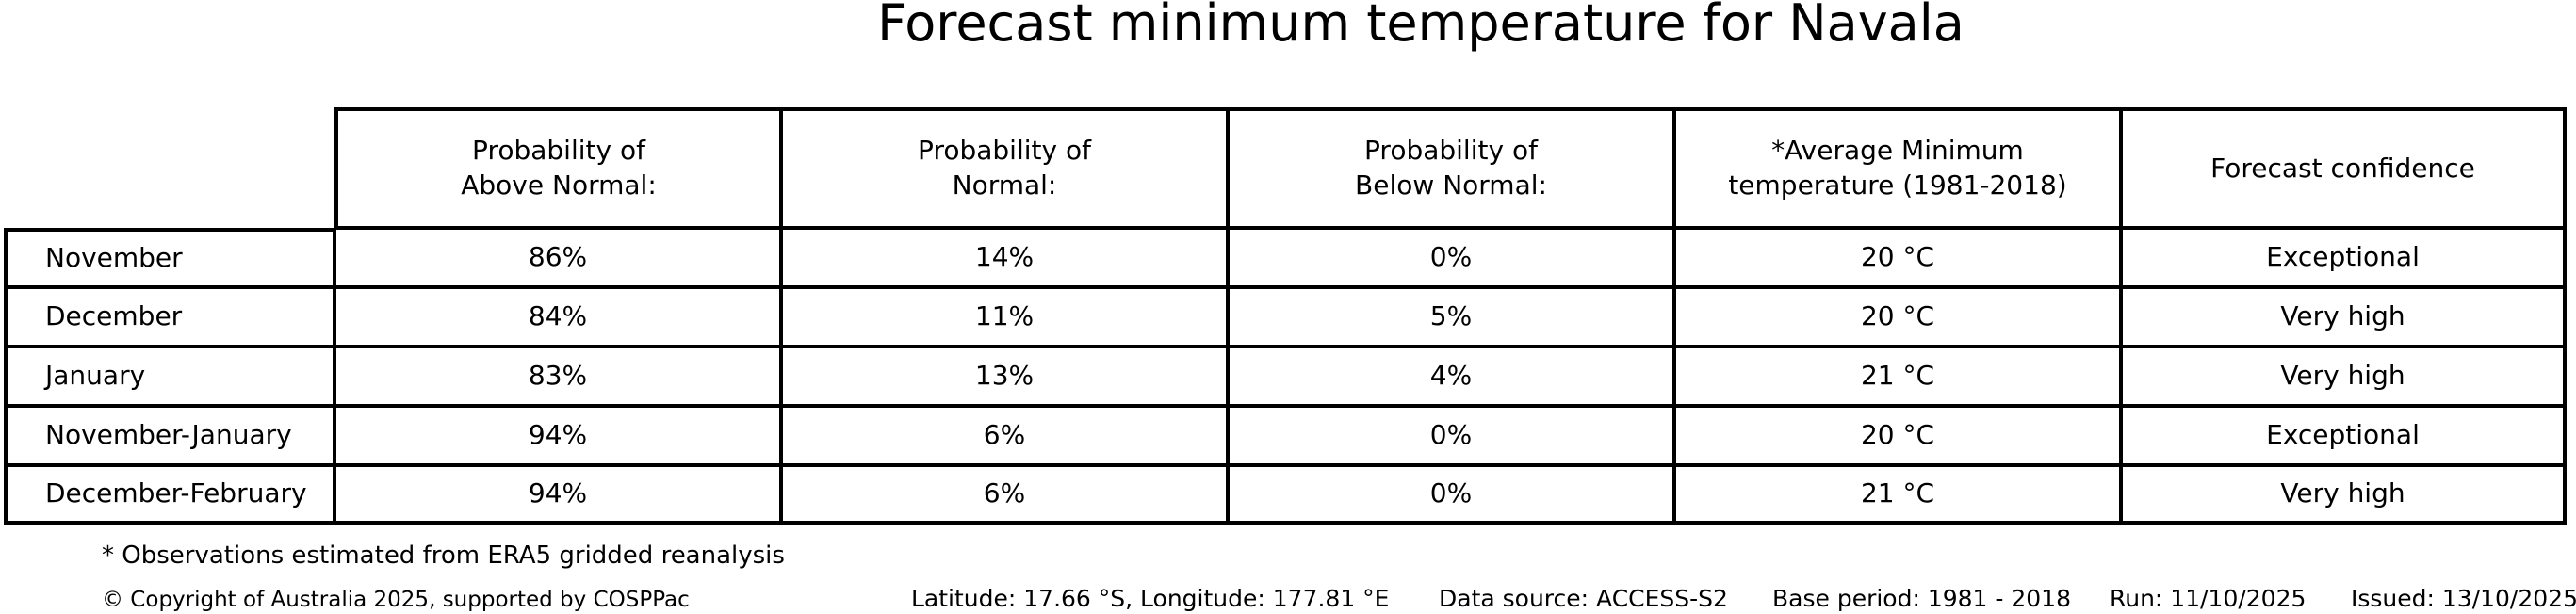 The image size is (2576, 614). Describe the element at coordinates (169, 495) in the screenshot. I see `row-label: December-February` at that location.